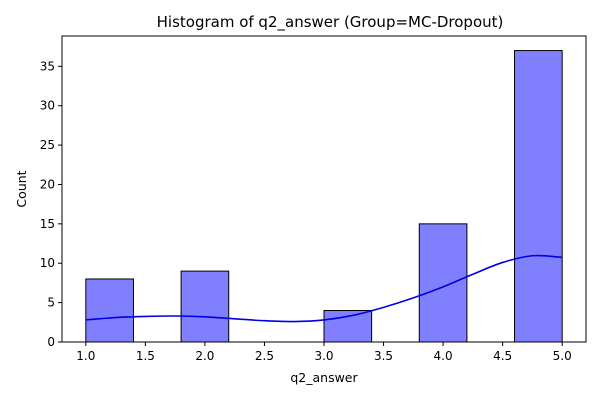 The width and height of the screenshot is (600, 400). Describe the element at coordinates (47, 66) in the screenshot. I see `y-tick-label: 35` at that location.